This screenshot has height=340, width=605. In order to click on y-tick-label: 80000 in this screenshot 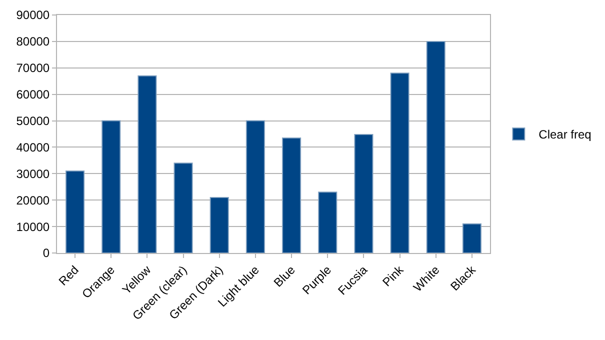, I will do `click(33, 41)`.